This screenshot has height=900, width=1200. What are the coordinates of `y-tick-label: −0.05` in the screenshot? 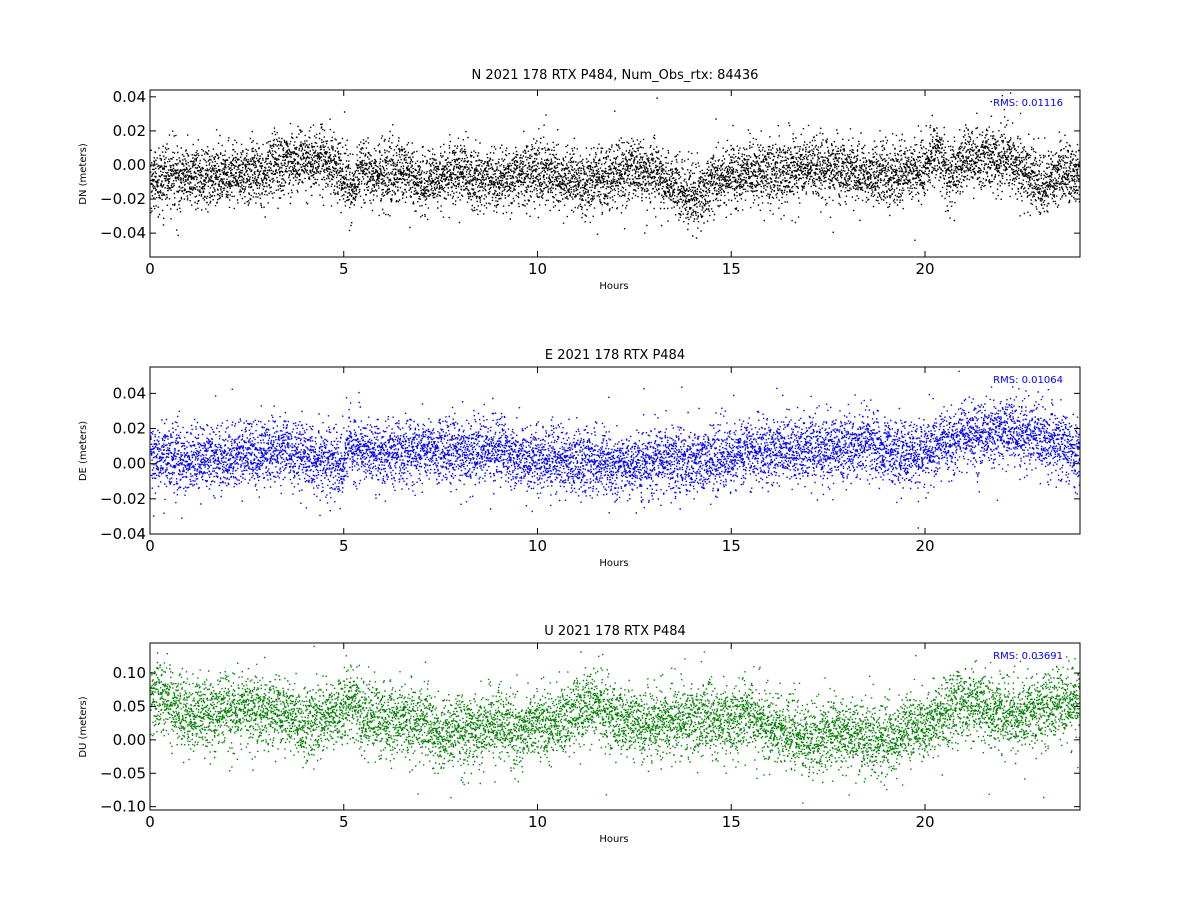 It's located at (123, 773).